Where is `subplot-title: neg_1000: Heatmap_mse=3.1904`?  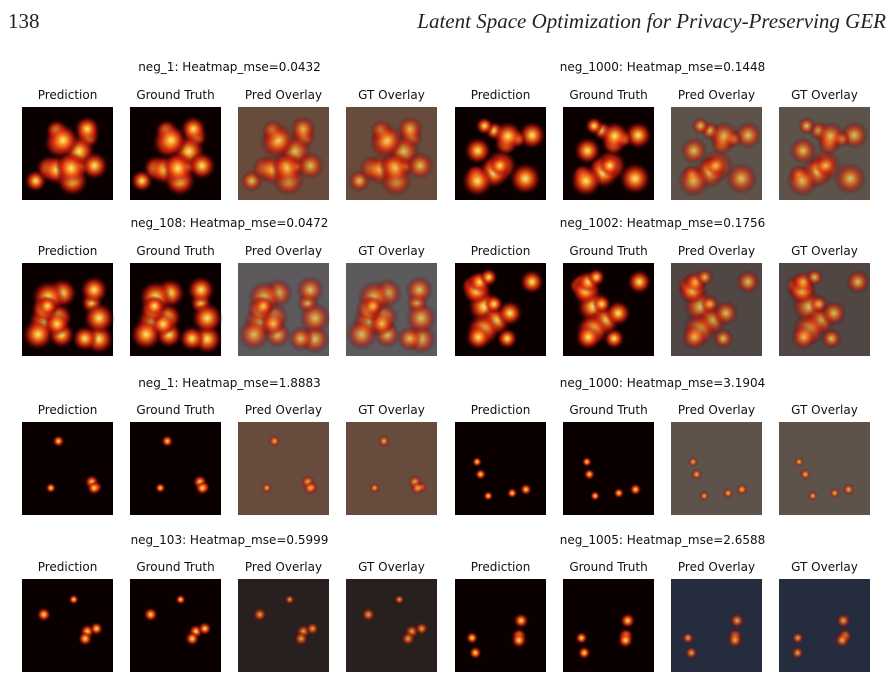 subplot-title: neg_1000: Heatmap_mse=3.1904 is located at coordinates (663, 383).